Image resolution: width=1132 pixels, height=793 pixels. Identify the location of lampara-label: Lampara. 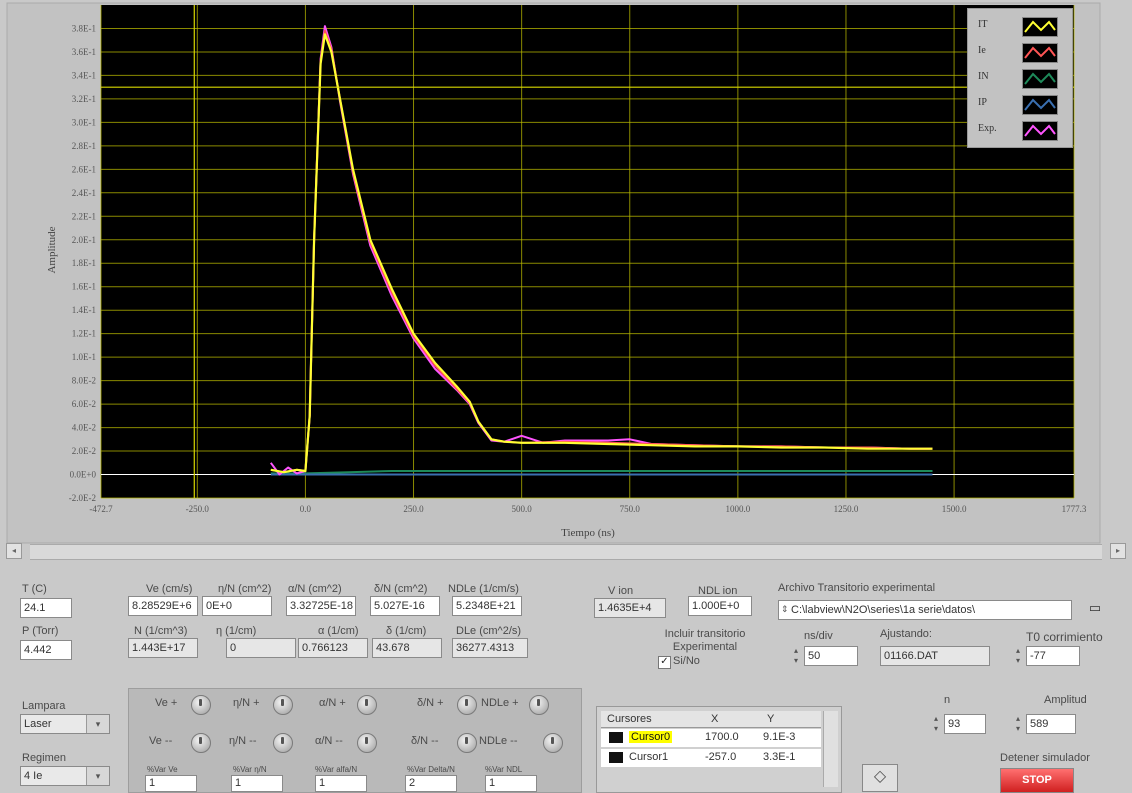
(44, 706).